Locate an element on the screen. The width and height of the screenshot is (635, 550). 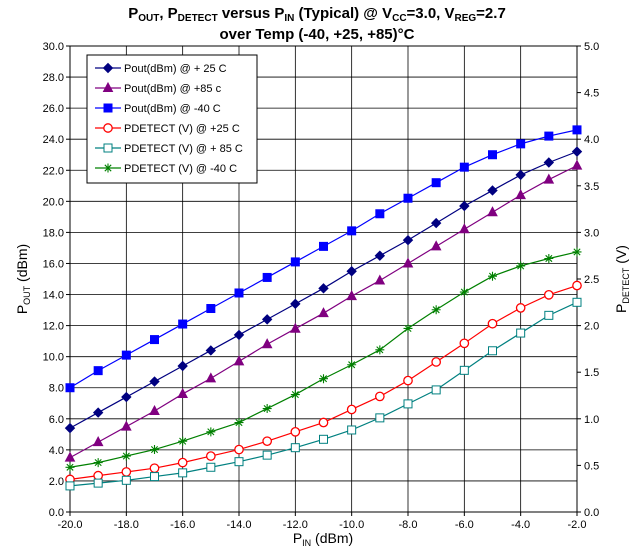
y-right-tick-label: 5.0 is located at coordinates (591, 47).